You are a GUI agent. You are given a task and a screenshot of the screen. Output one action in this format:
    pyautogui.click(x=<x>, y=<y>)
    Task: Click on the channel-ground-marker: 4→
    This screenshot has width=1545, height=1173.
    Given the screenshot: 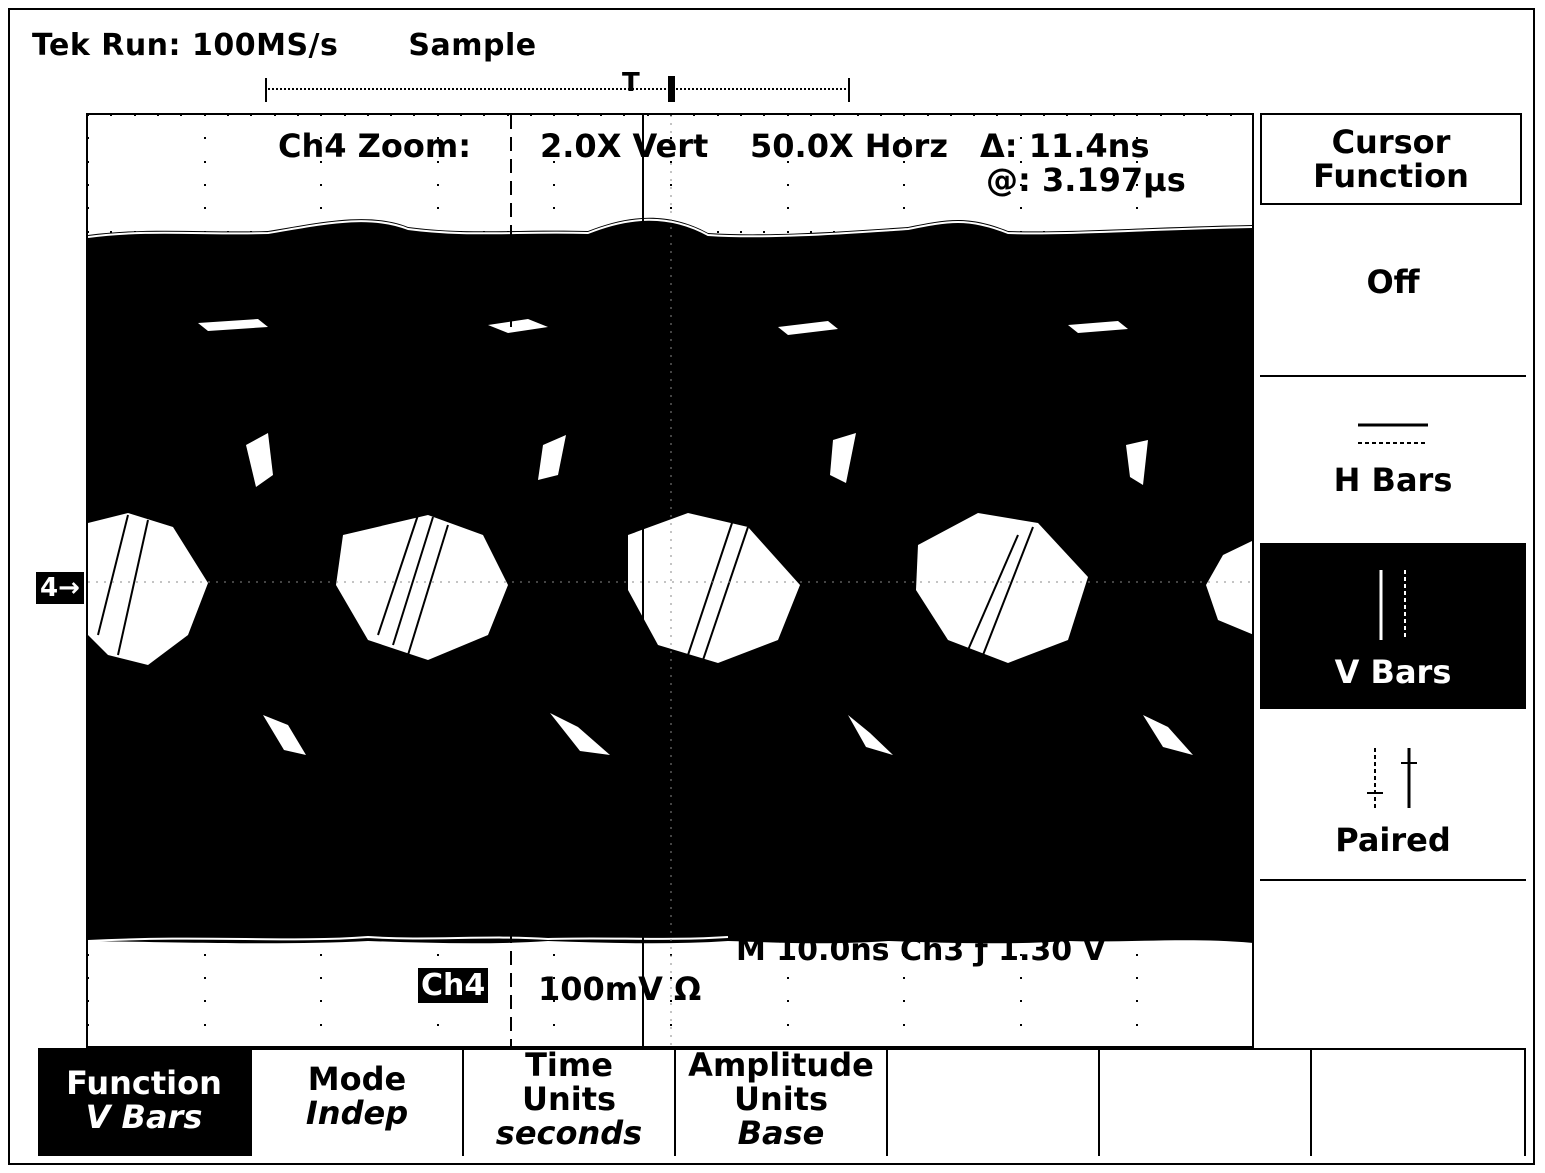 What is the action you would take?
    pyautogui.click(x=60, y=588)
    